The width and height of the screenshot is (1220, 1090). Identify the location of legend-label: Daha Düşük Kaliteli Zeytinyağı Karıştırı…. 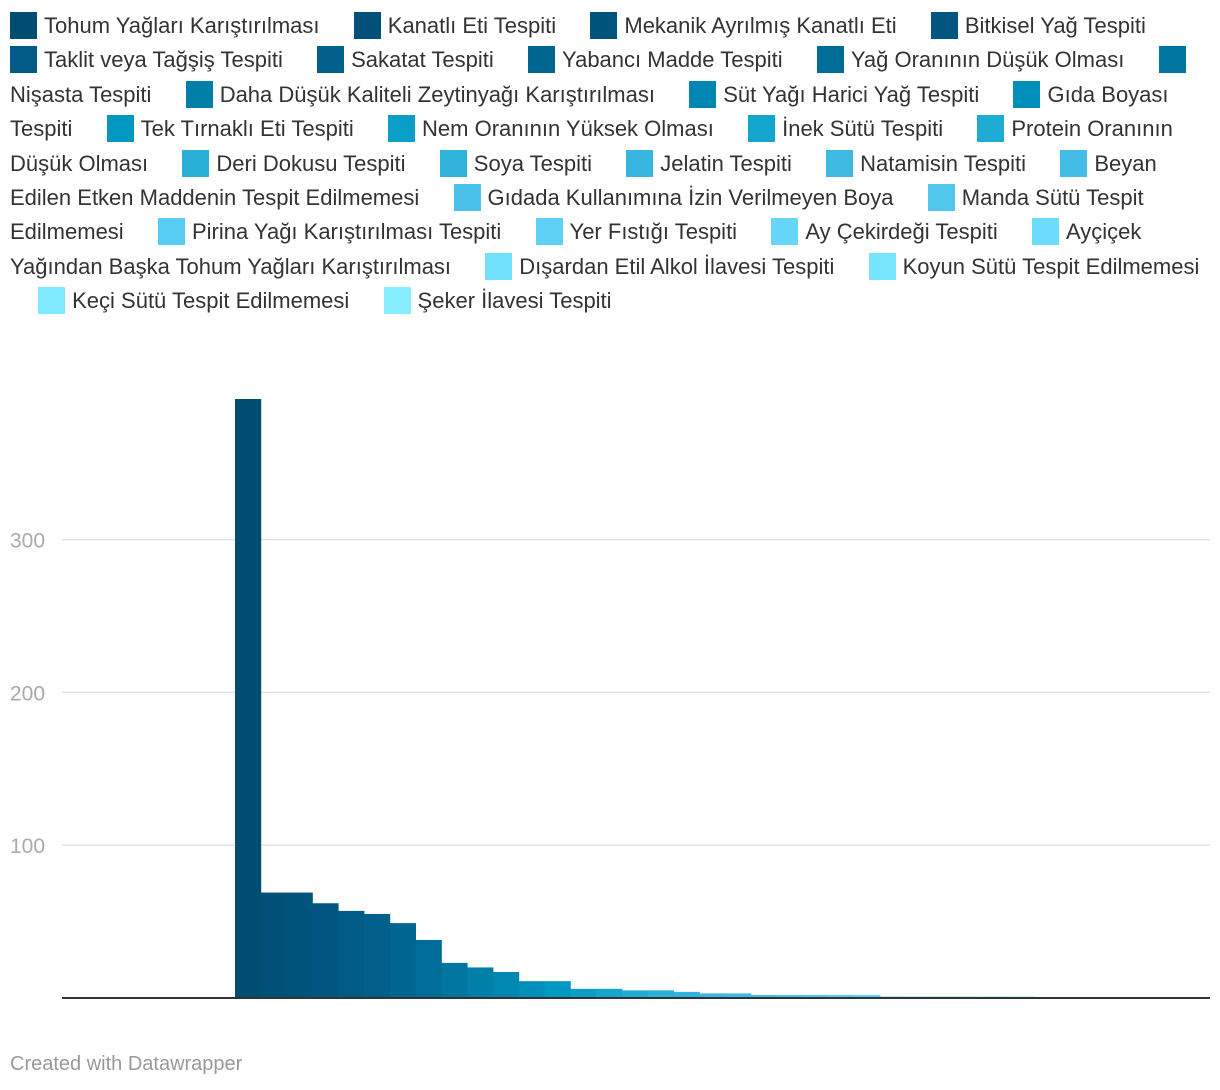
(437, 94).